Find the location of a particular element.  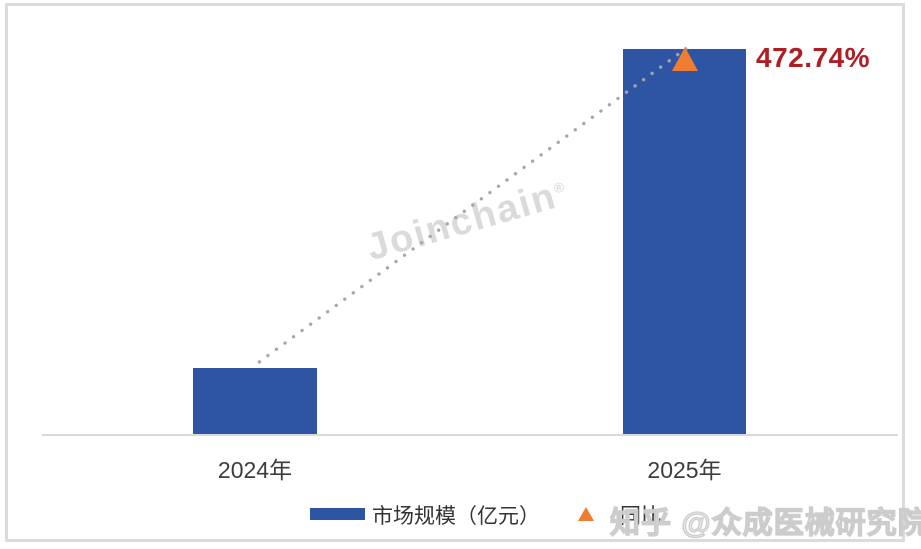

legend-market-label: 市场规模（亿元） is located at coordinates (456, 516).